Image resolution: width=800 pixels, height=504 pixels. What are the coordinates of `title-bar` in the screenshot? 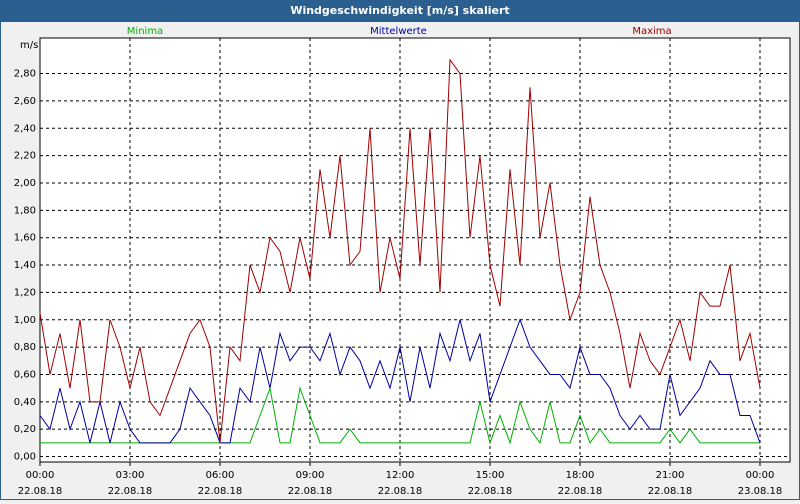 It's located at (400, 11).